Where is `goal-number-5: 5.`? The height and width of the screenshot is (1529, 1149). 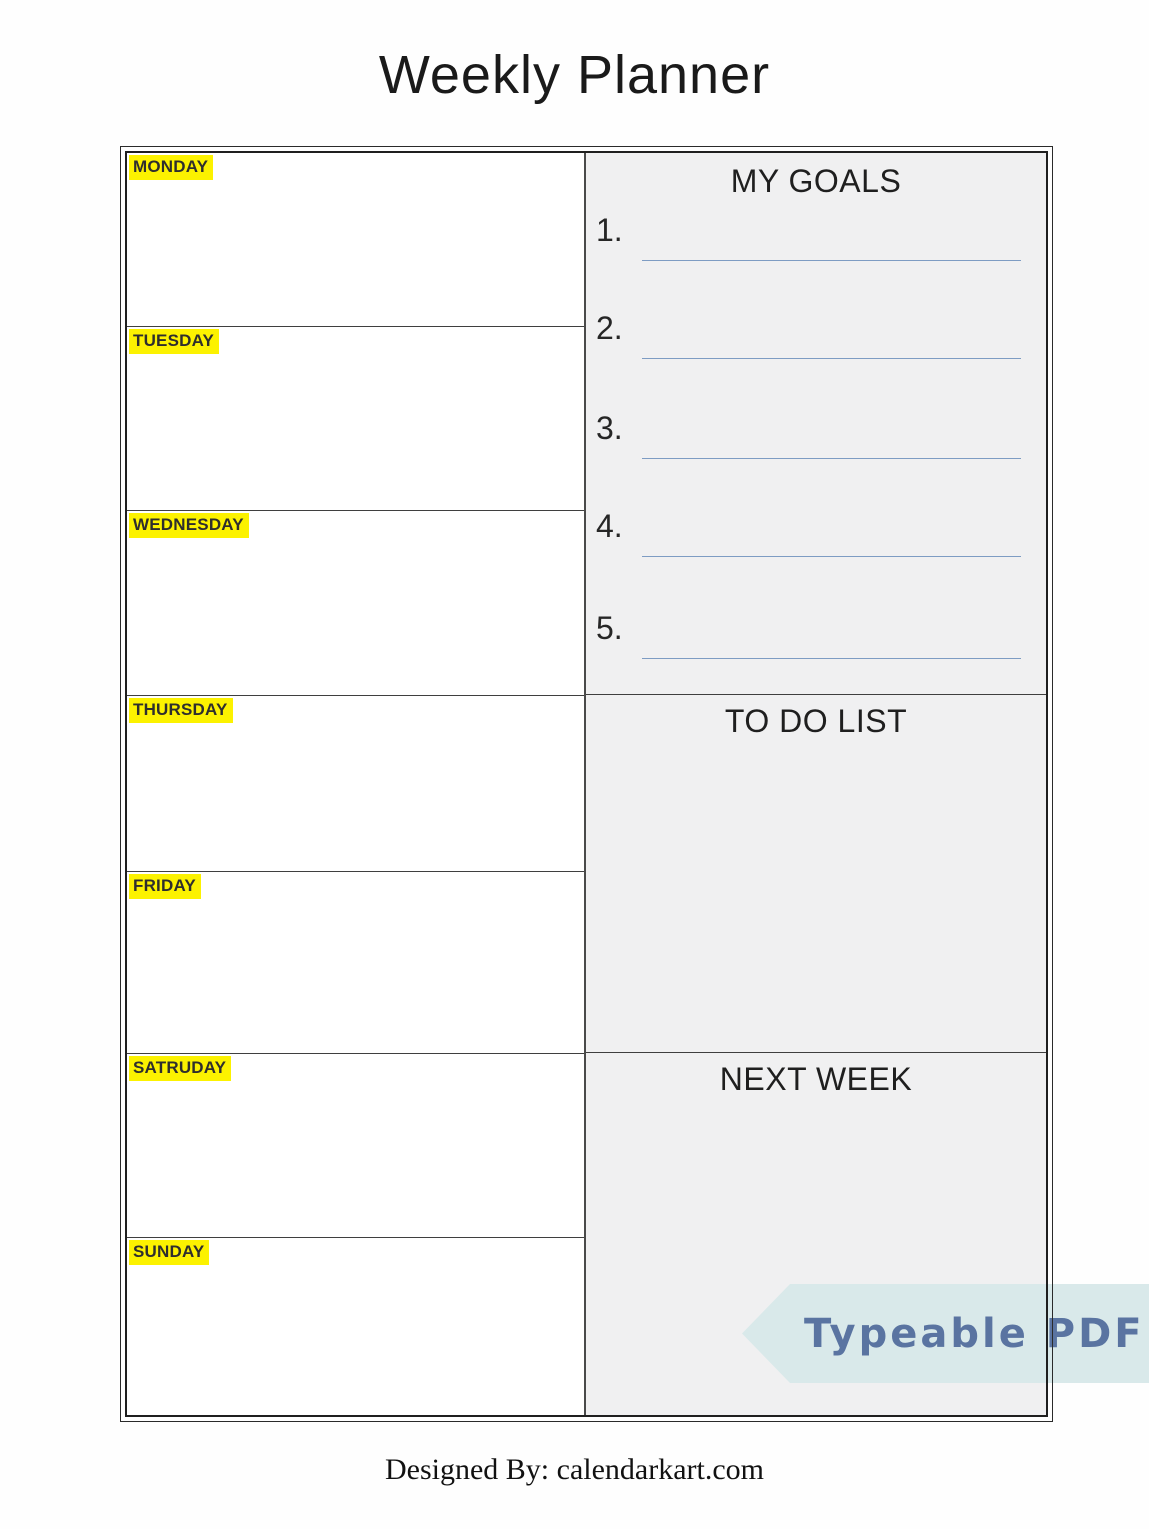
goal-number-5: 5. is located at coordinates (609, 628).